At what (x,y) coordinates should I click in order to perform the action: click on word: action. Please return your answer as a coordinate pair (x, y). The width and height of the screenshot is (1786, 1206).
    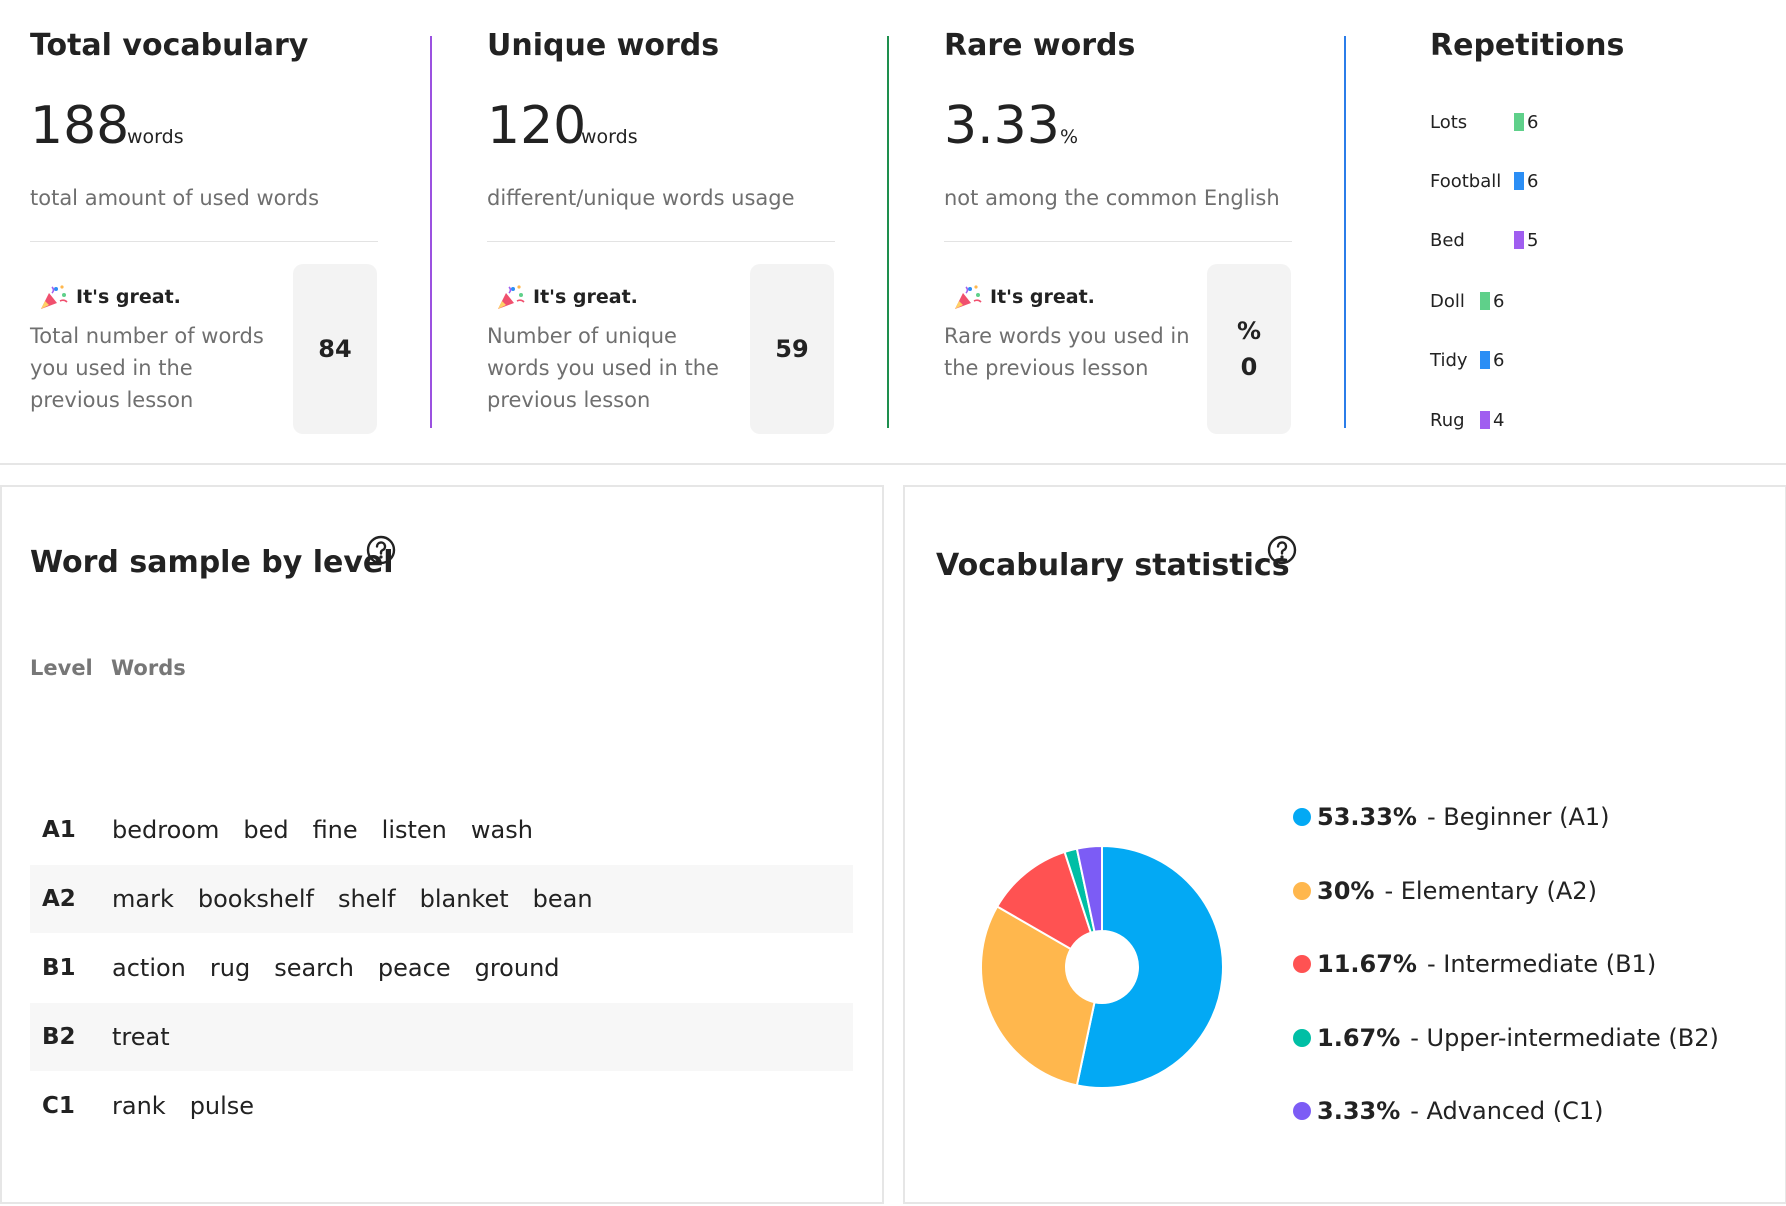
    Looking at the image, I should click on (149, 968).